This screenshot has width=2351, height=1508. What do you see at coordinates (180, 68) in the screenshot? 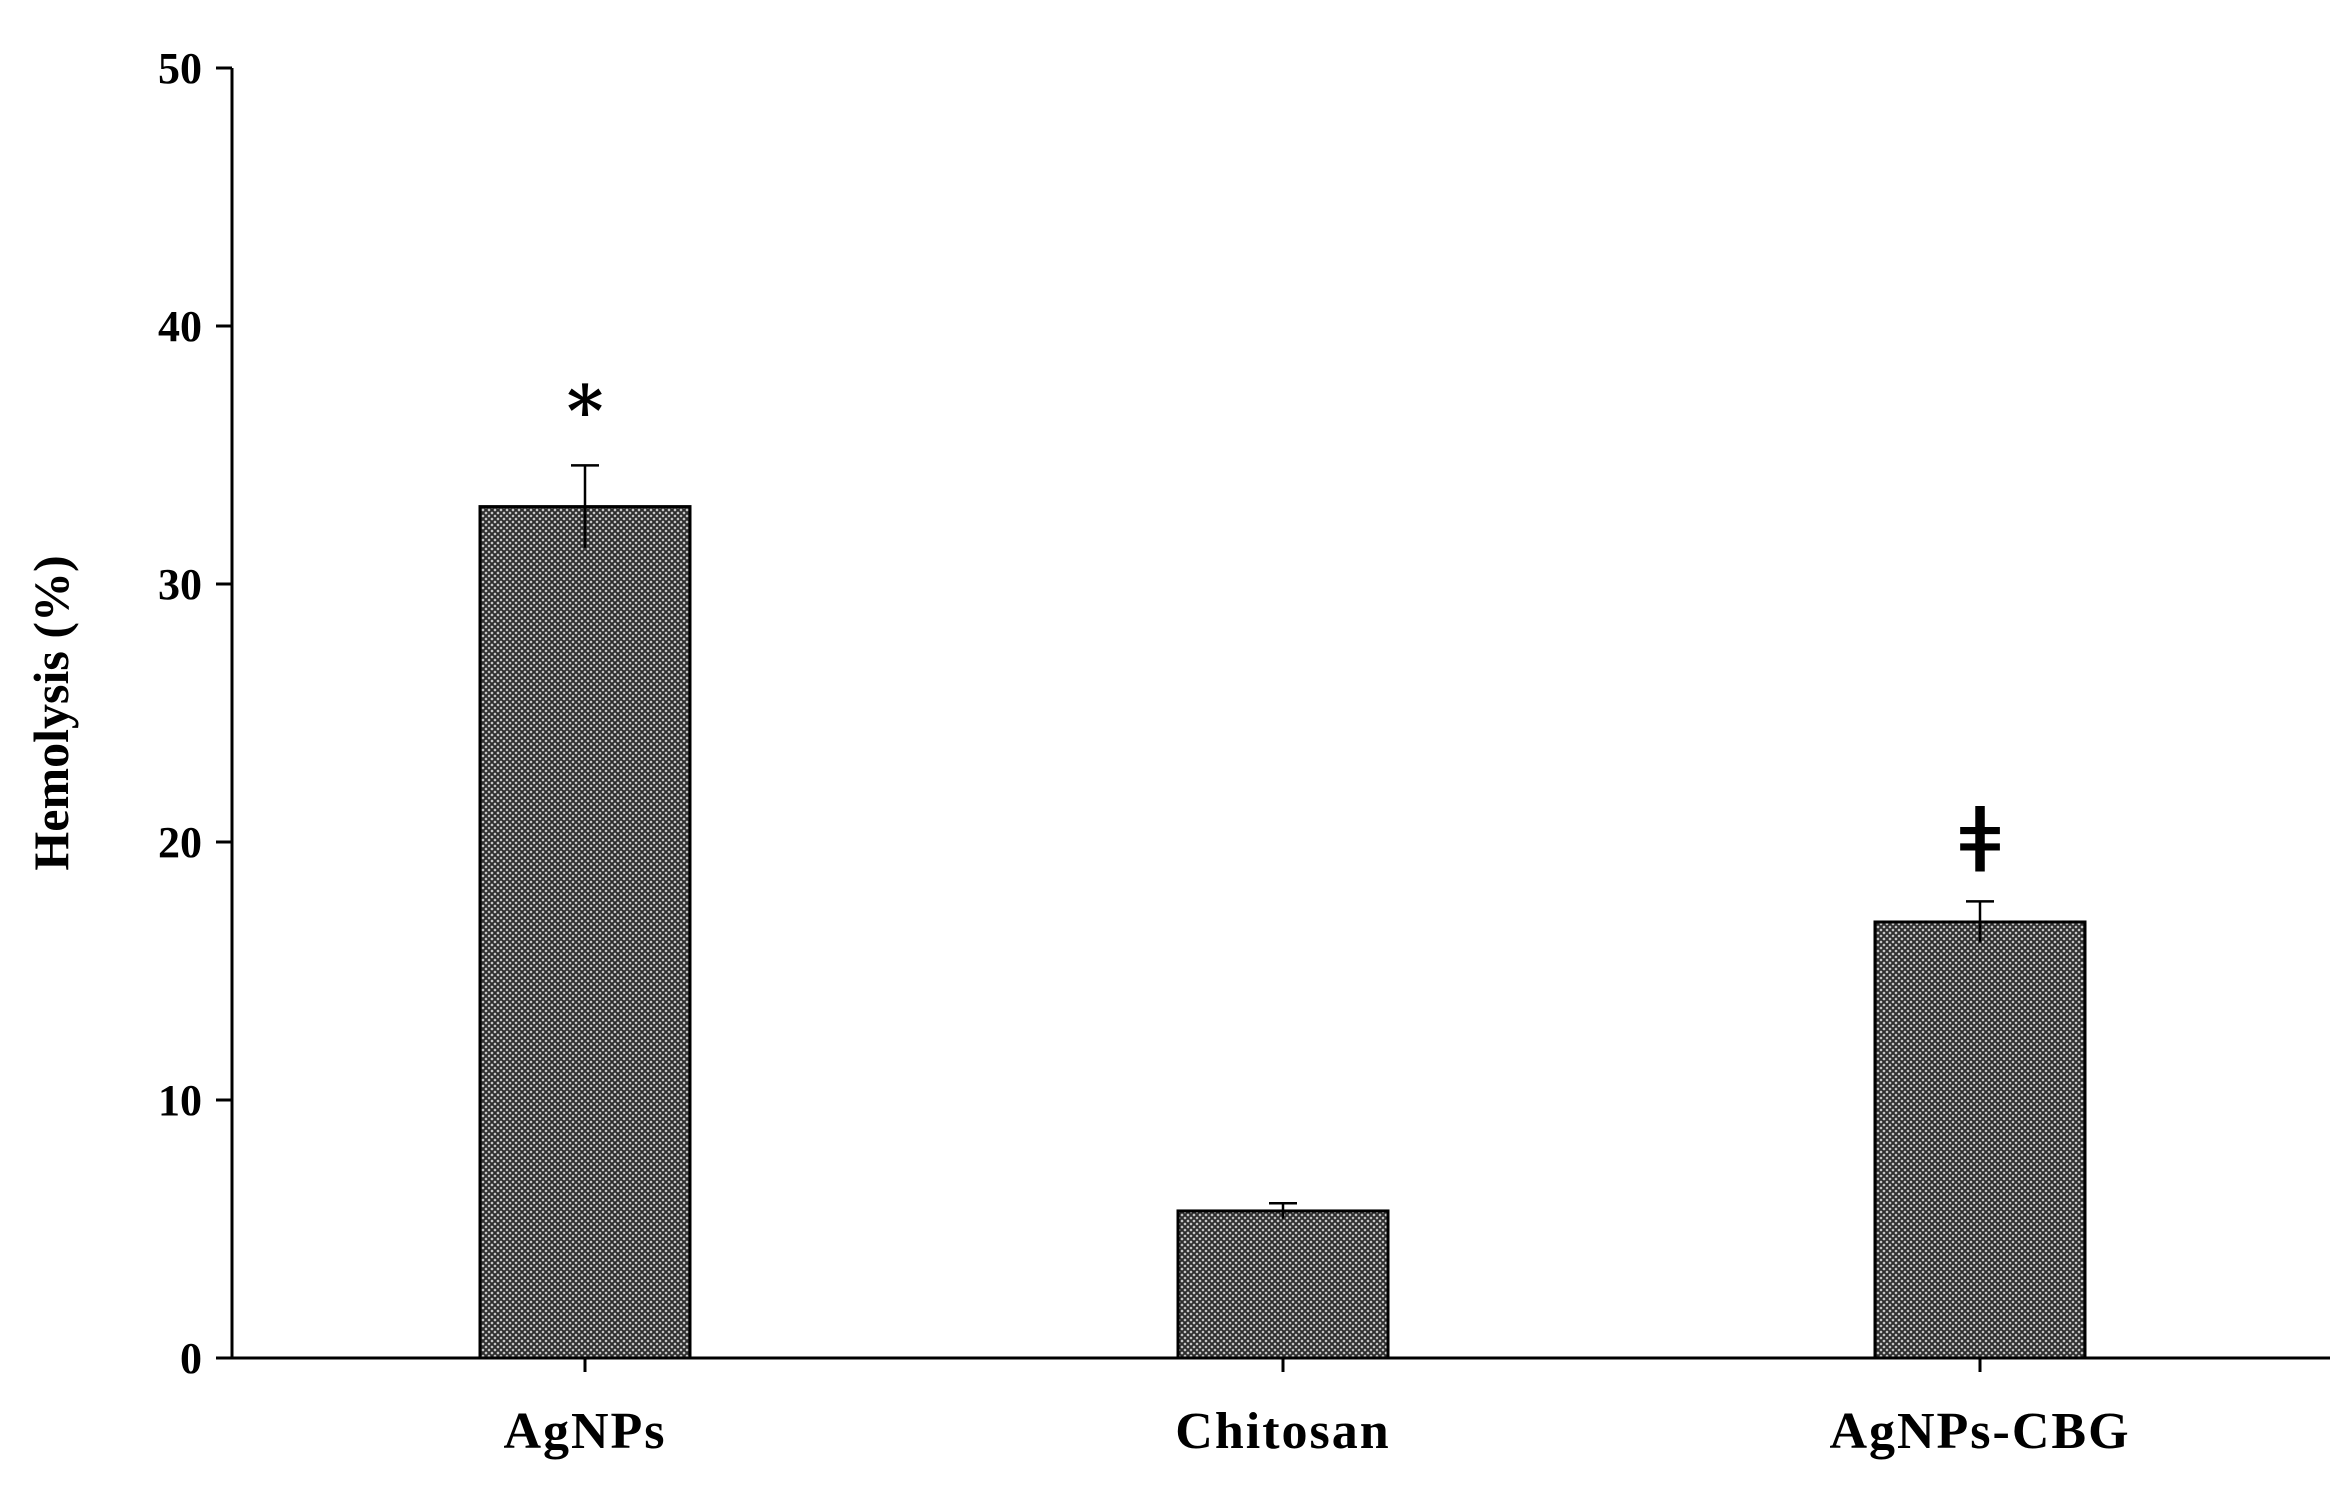
I see `y-tick-label: 50` at bounding box center [180, 68].